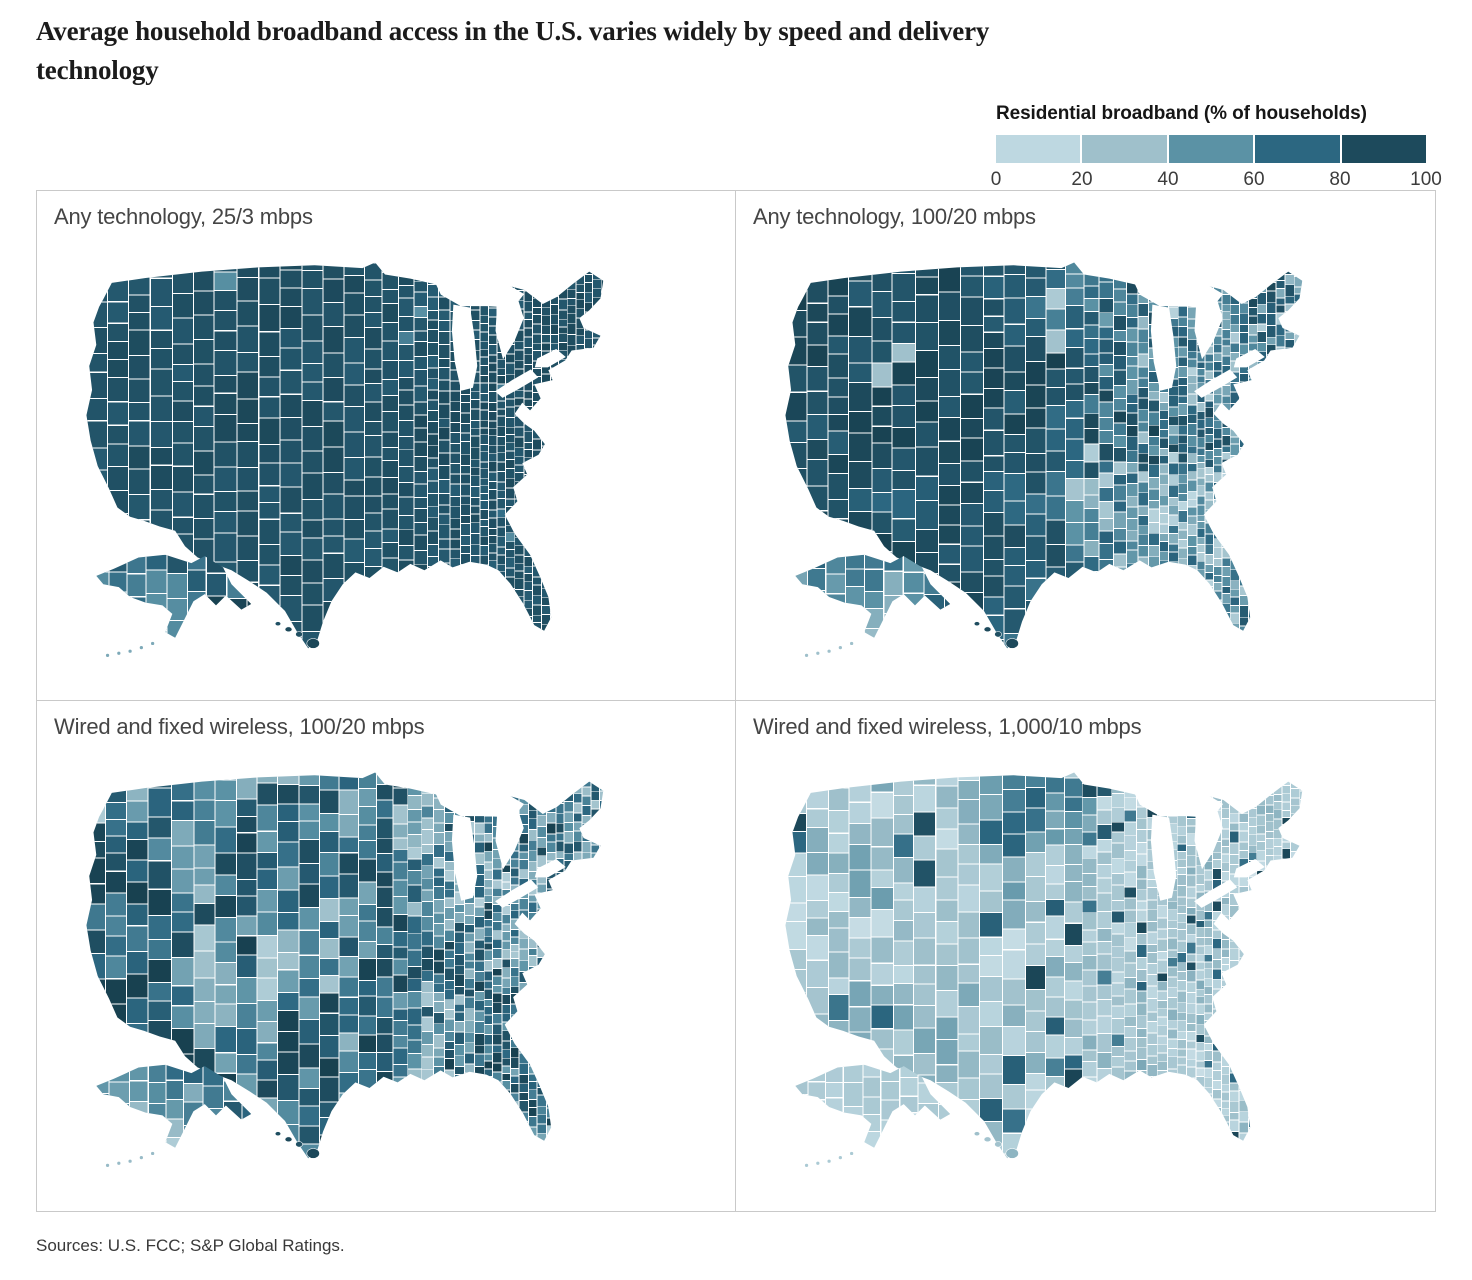 The image size is (1472, 1280). I want to click on legend-color-ramp, so click(1211, 149).